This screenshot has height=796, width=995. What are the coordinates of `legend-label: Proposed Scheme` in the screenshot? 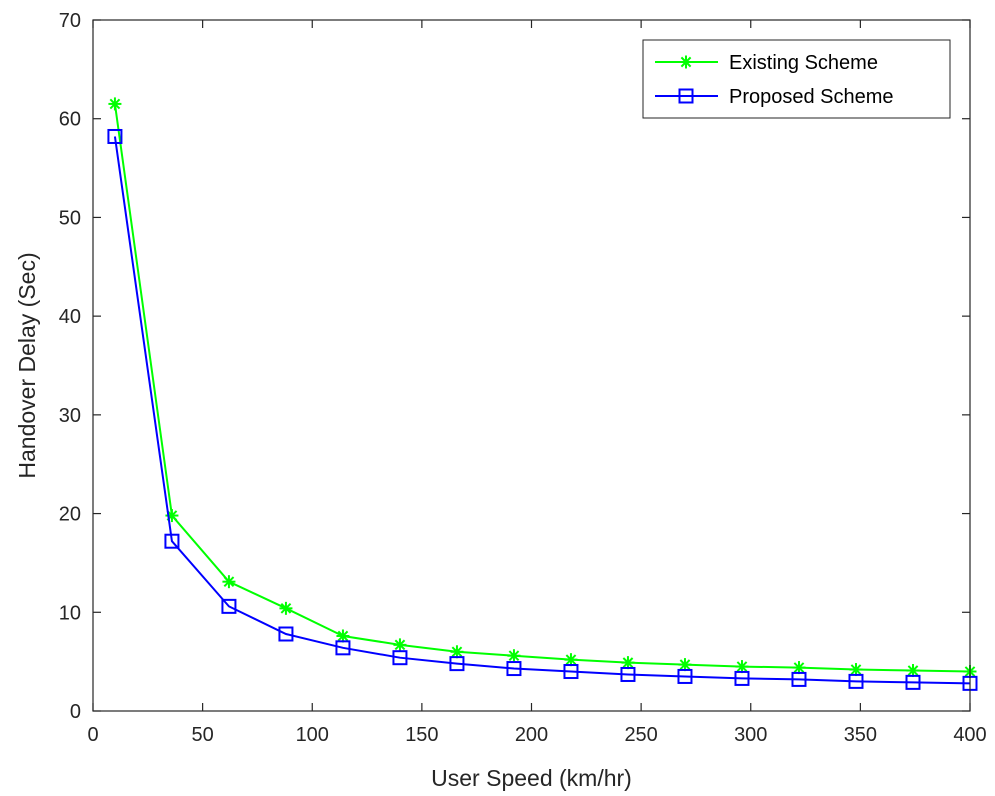 It's located at (811, 97).